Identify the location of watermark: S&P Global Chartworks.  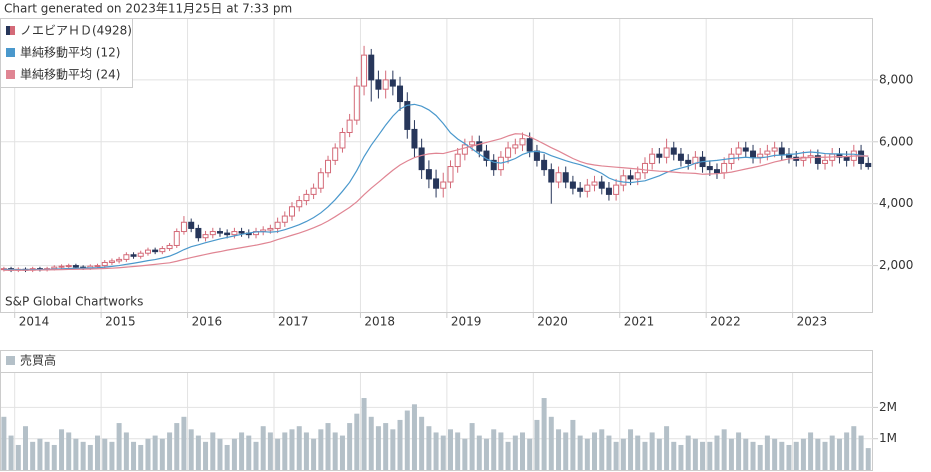
(74, 302).